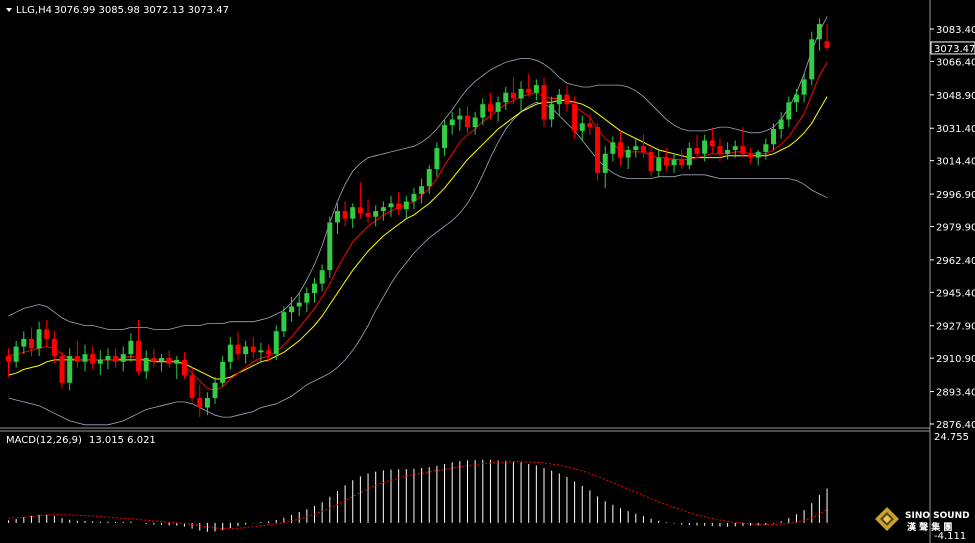  Describe the element at coordinates (950, 536) in the screenshot. I see `macd-tick-bottom: -4.111` at that location.